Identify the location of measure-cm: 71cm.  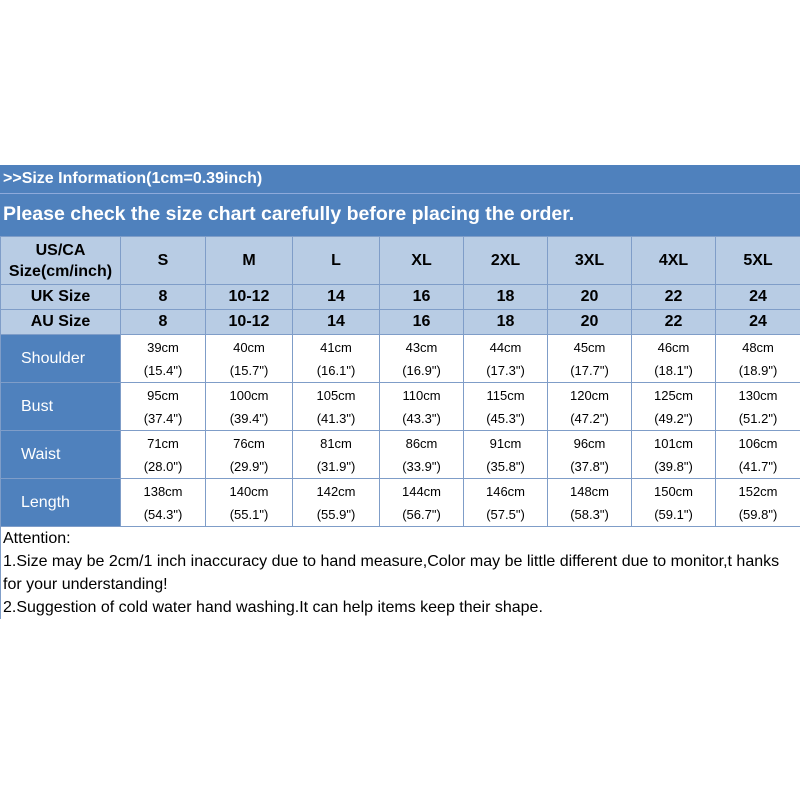
(163, 443).